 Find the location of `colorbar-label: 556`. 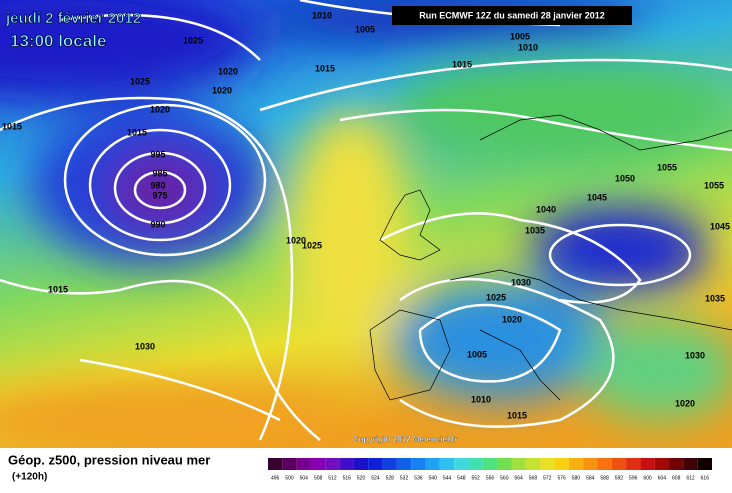

colorbar-label: 556 is located at coordinates (490, 478).